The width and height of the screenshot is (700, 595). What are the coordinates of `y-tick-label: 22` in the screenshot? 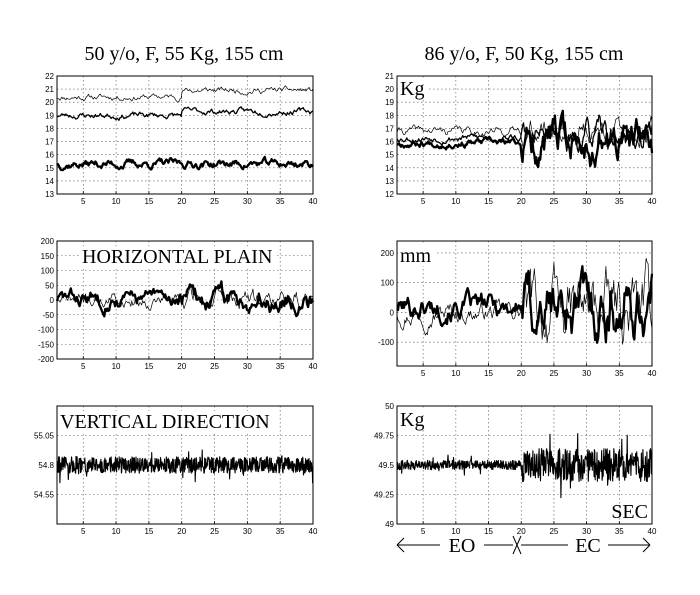 It's located at (49, 76).